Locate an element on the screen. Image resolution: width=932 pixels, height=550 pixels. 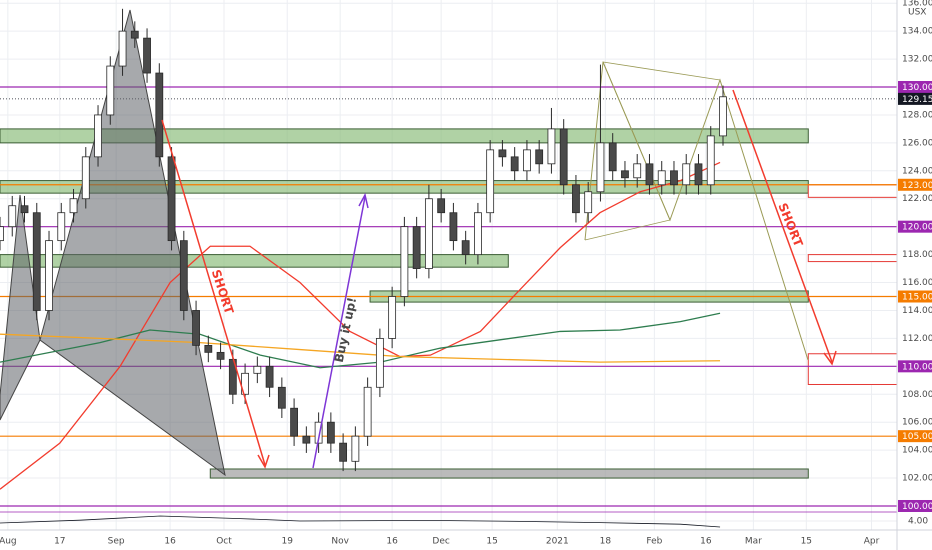
x-tick-label: Aug is located at coordinates (8, 542).